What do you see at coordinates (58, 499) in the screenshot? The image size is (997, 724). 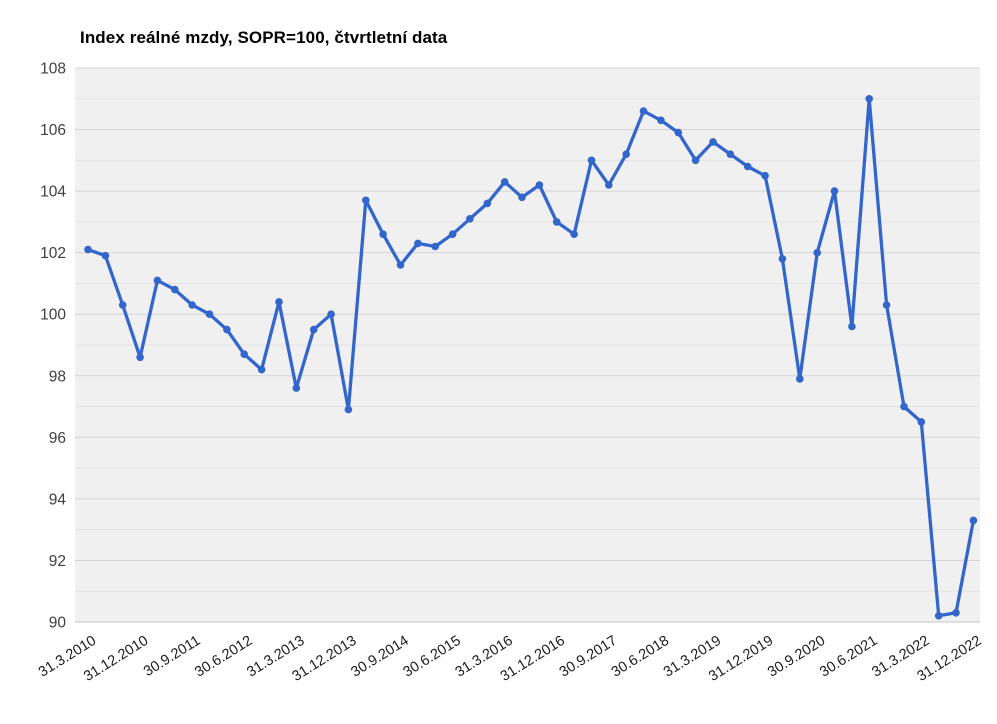 I see `y-axis-tick-label: 94` at bounding box center [58, 499].